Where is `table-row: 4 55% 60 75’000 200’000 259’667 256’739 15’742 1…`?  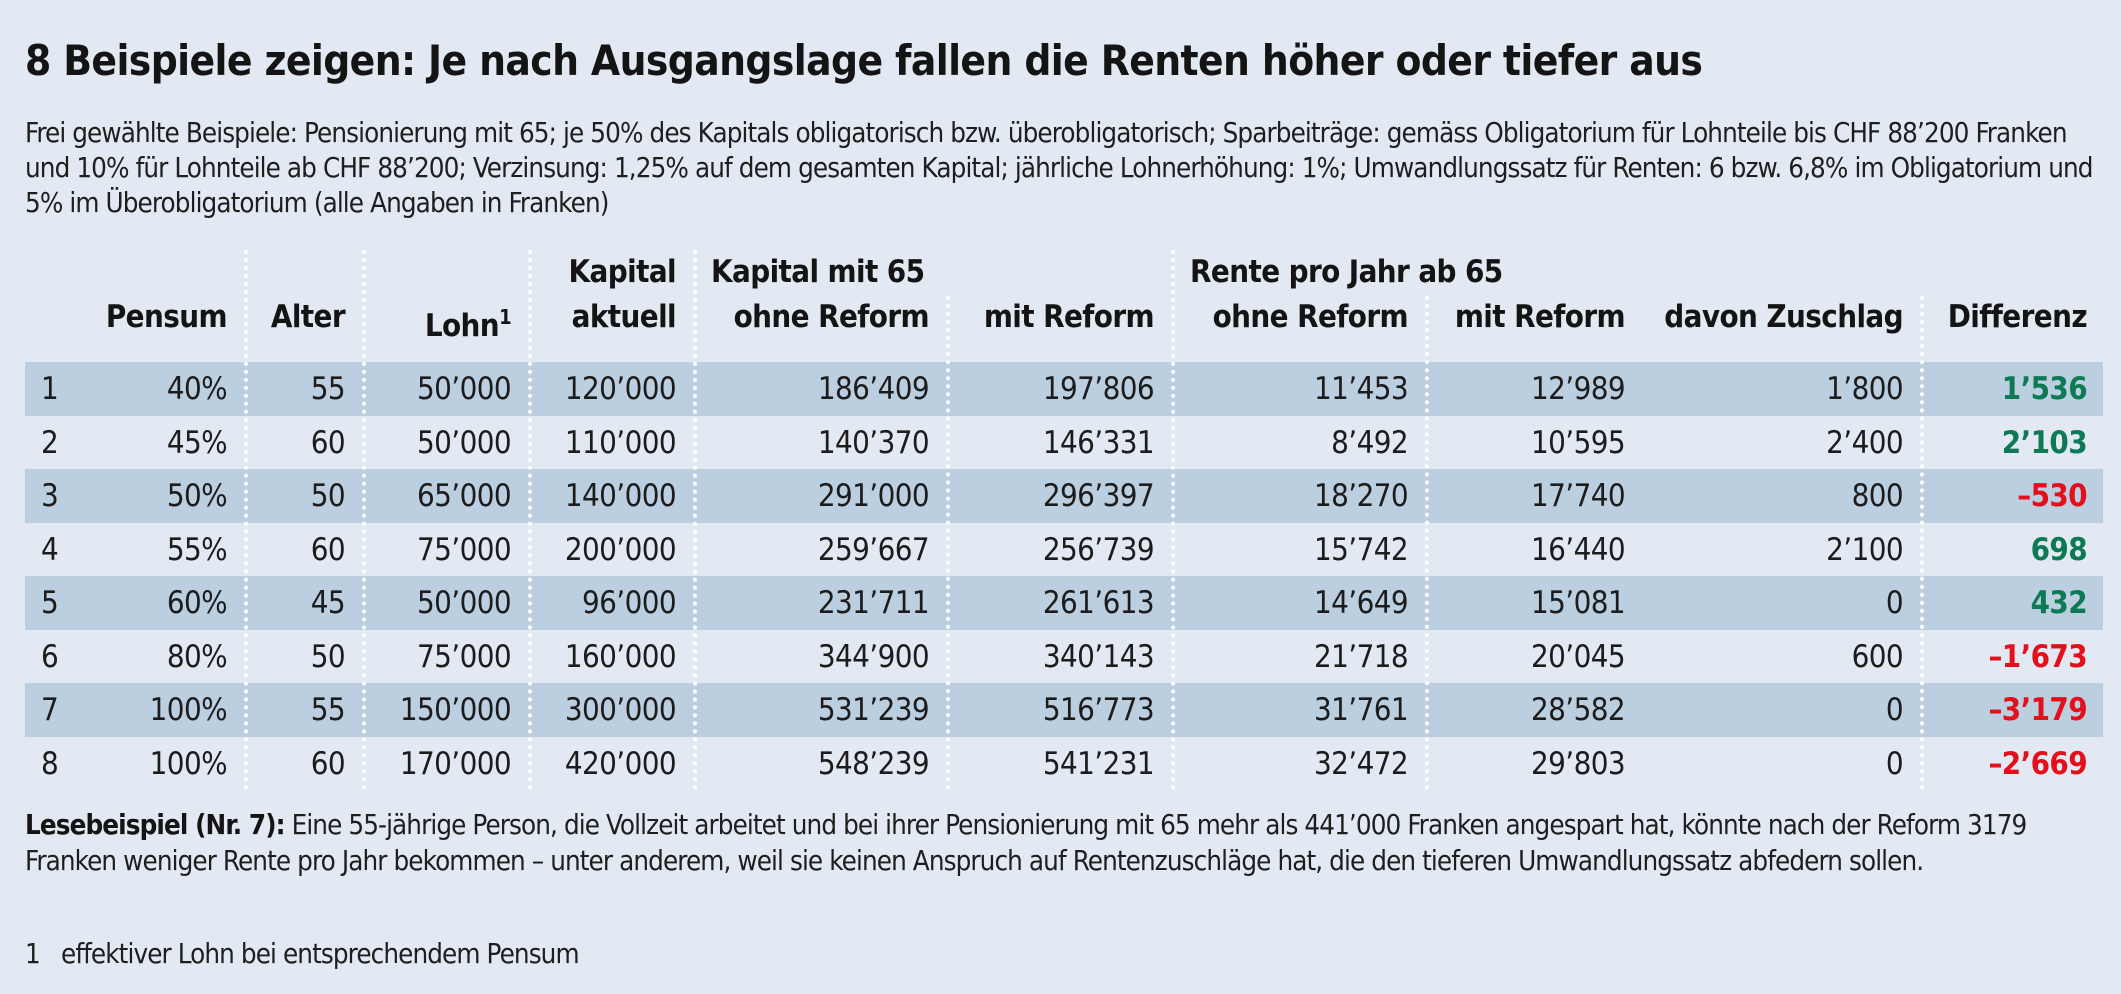
table-row: 4 55% 60 75’000 200’000 259’667 256’739 15’742 1… is located at coordinates (1064, 550).